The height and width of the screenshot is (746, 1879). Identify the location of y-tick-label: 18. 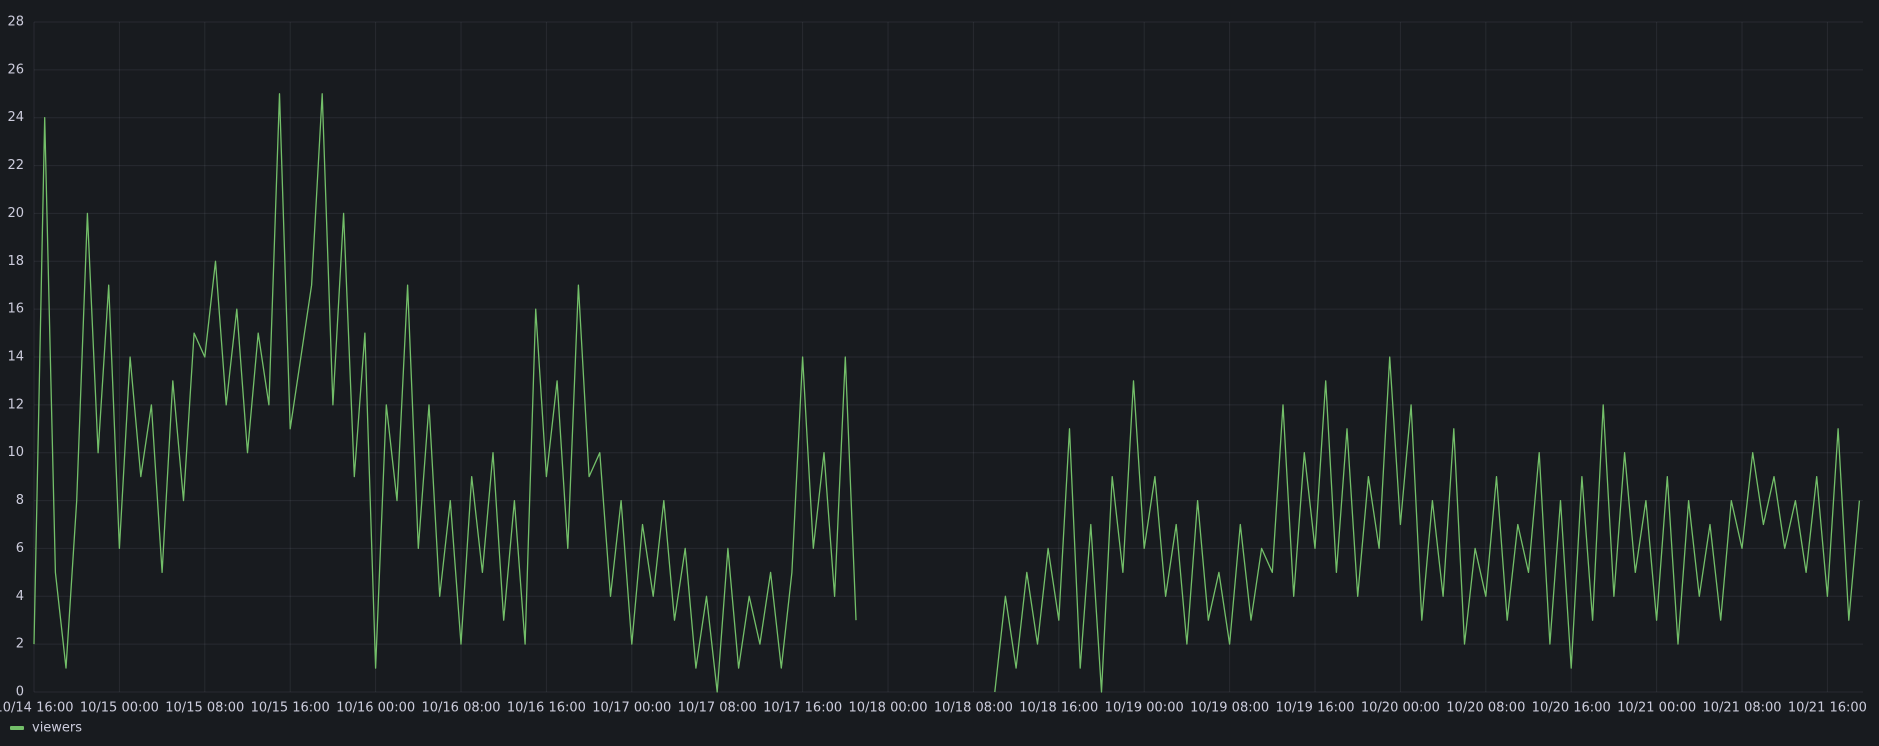
(15, 261).